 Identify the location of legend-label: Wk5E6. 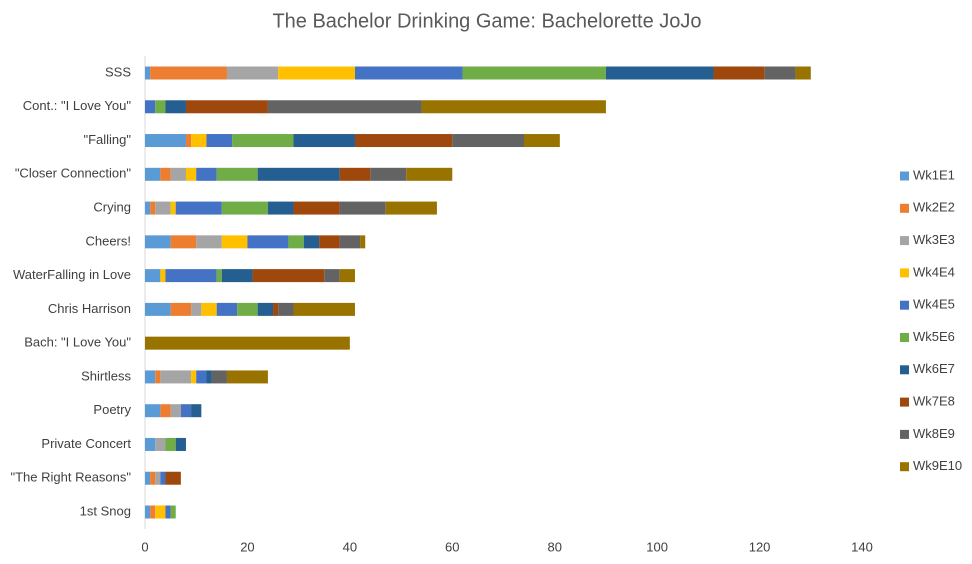
(934, 336).